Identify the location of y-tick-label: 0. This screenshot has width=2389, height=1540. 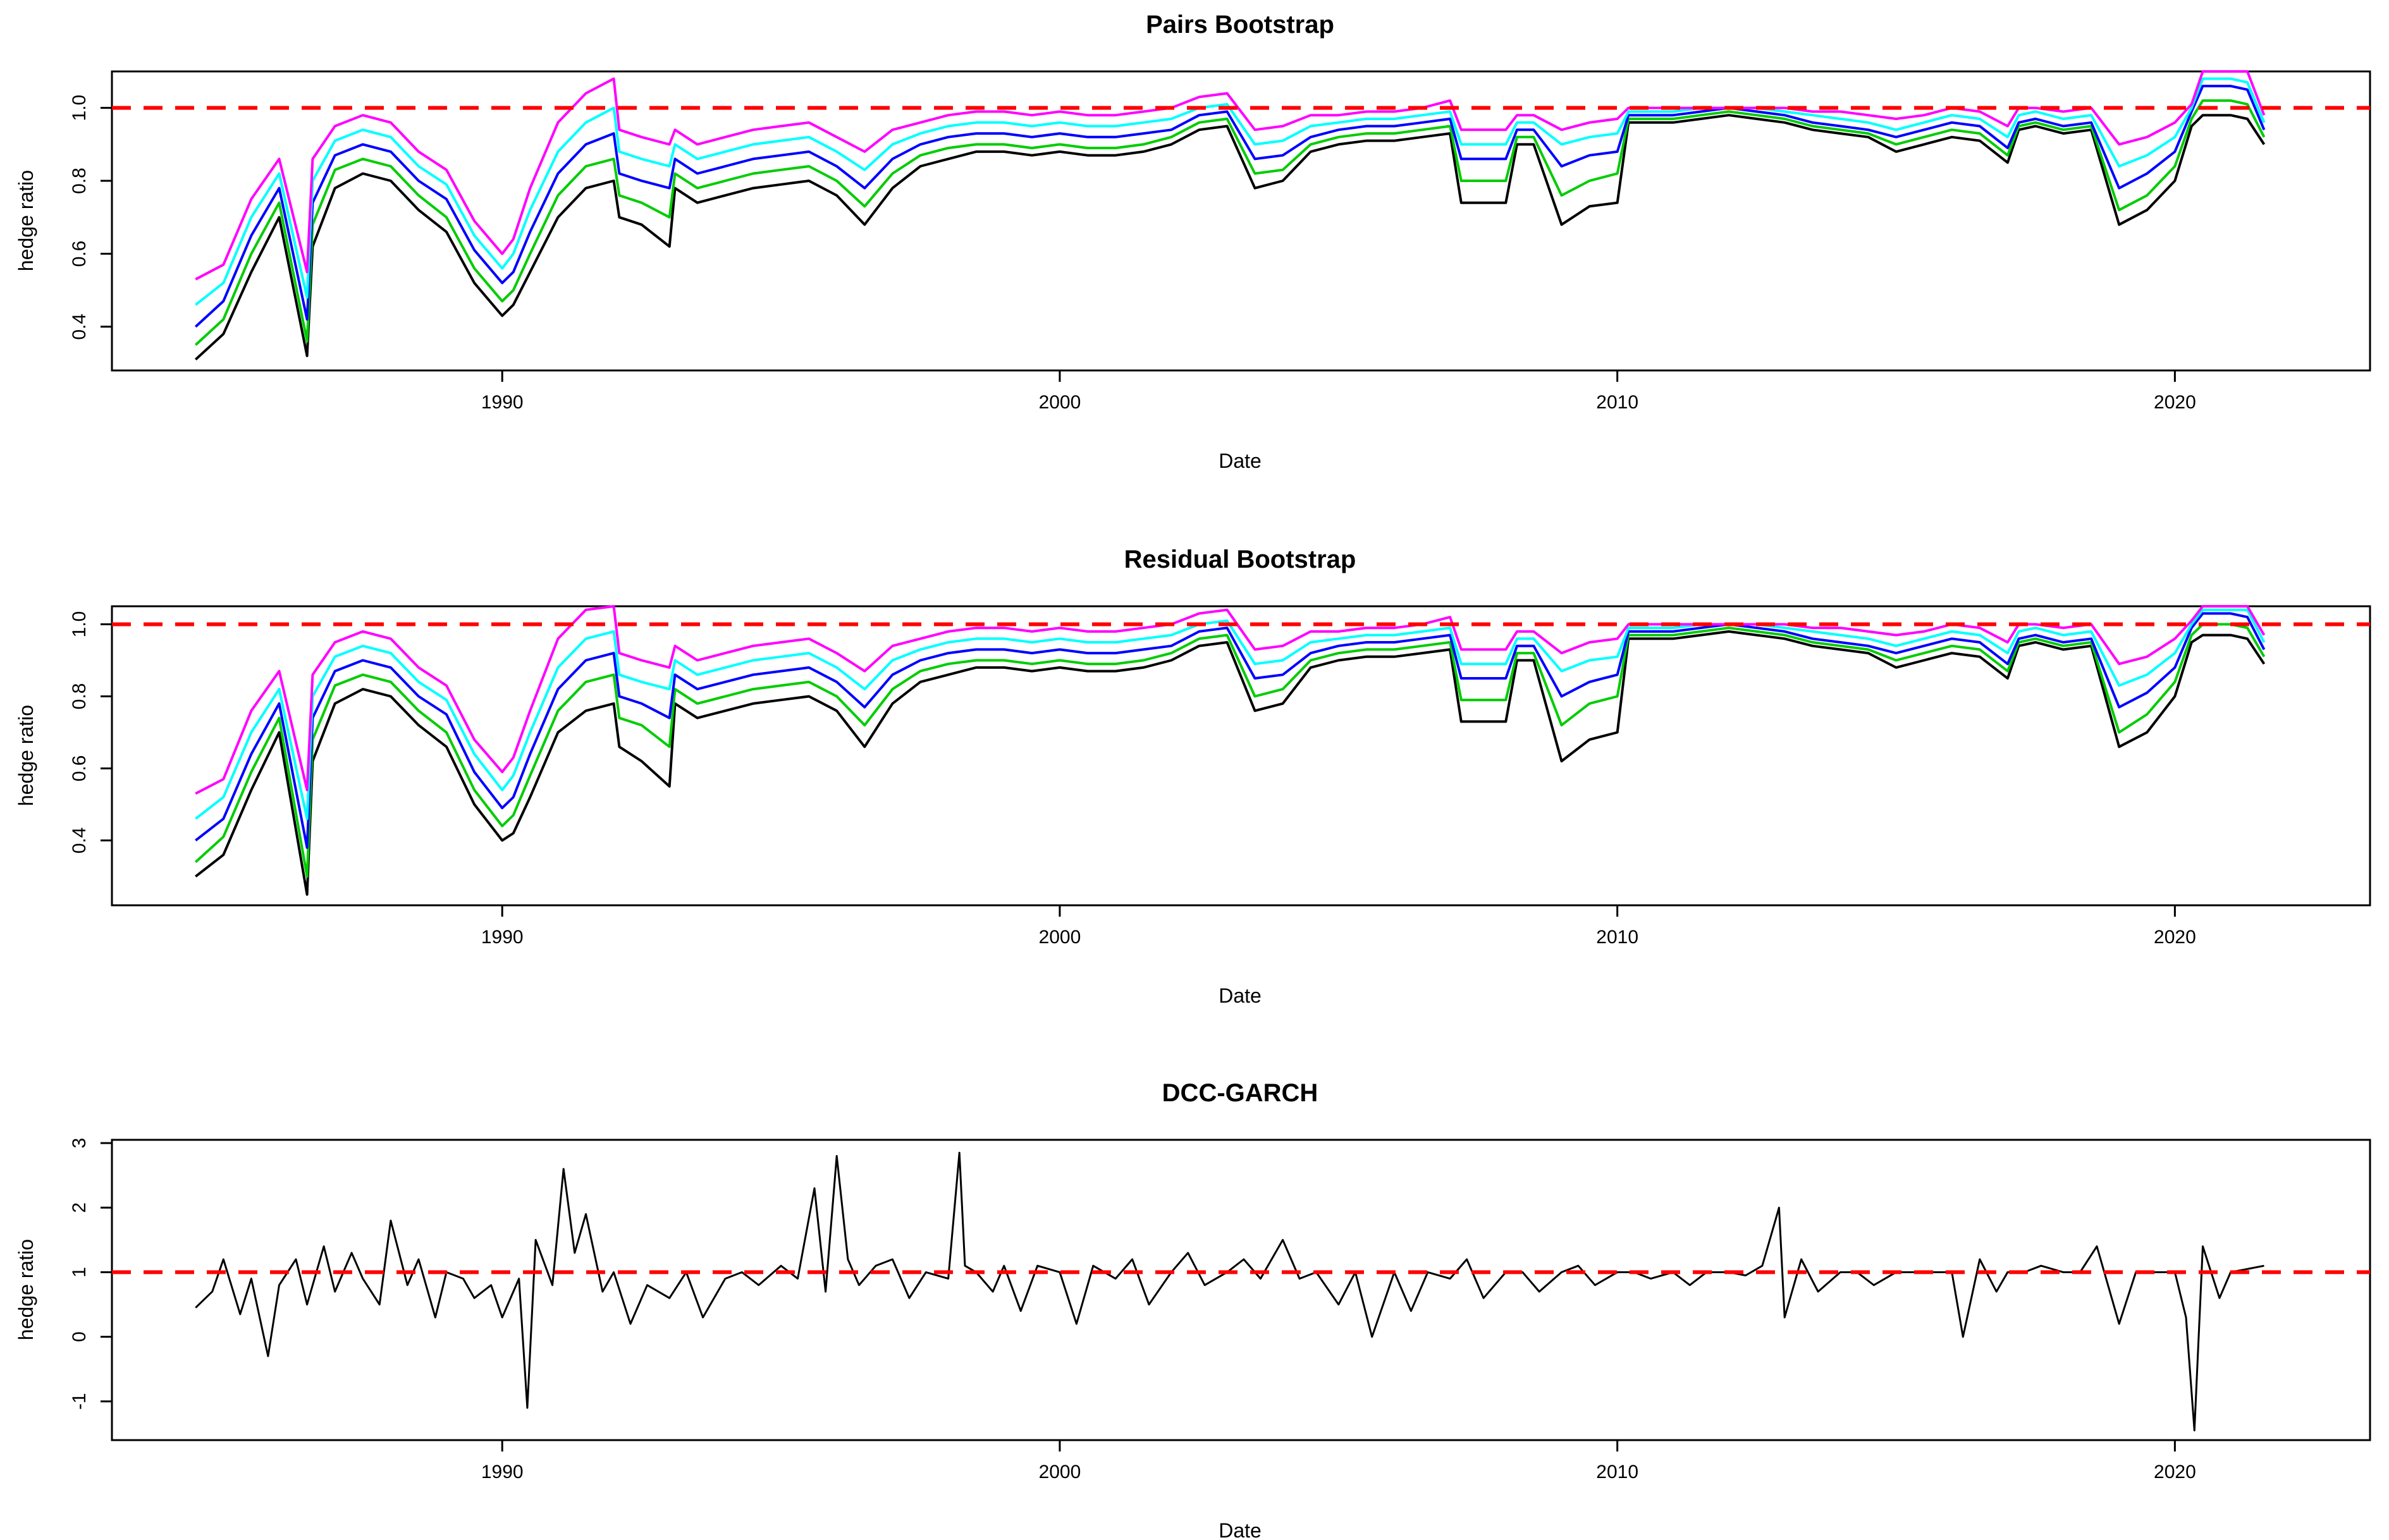
(79, 1336).